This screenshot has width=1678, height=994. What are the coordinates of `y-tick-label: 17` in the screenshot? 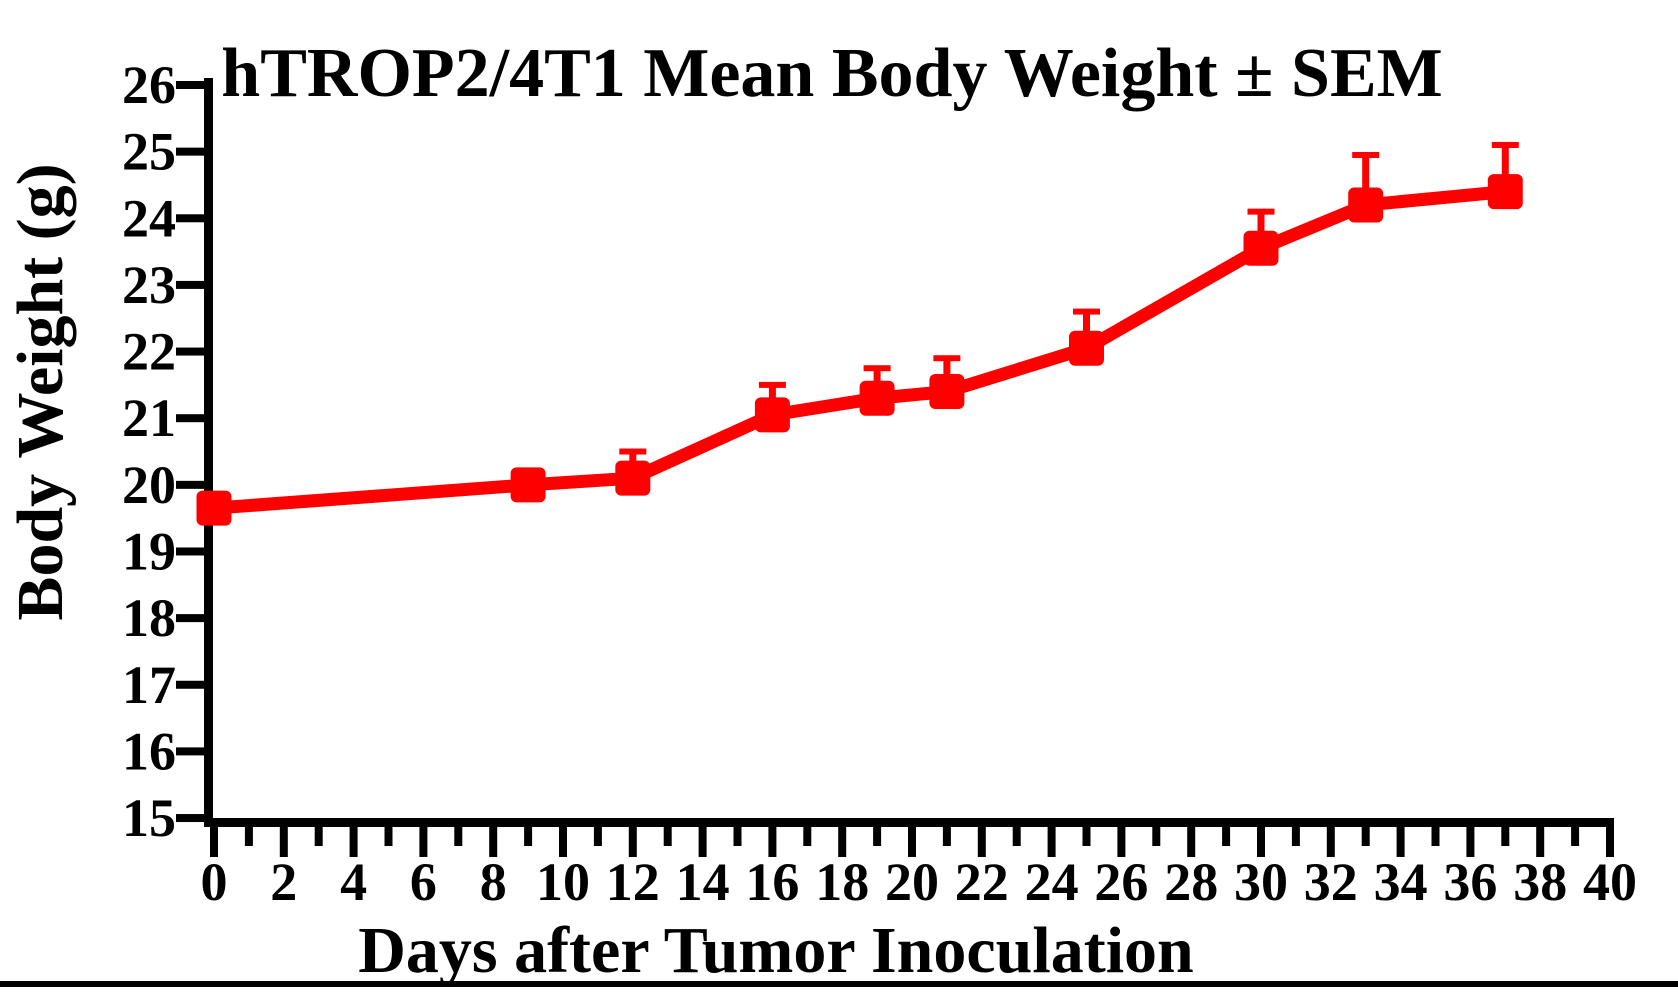 It's located at (149, 685).